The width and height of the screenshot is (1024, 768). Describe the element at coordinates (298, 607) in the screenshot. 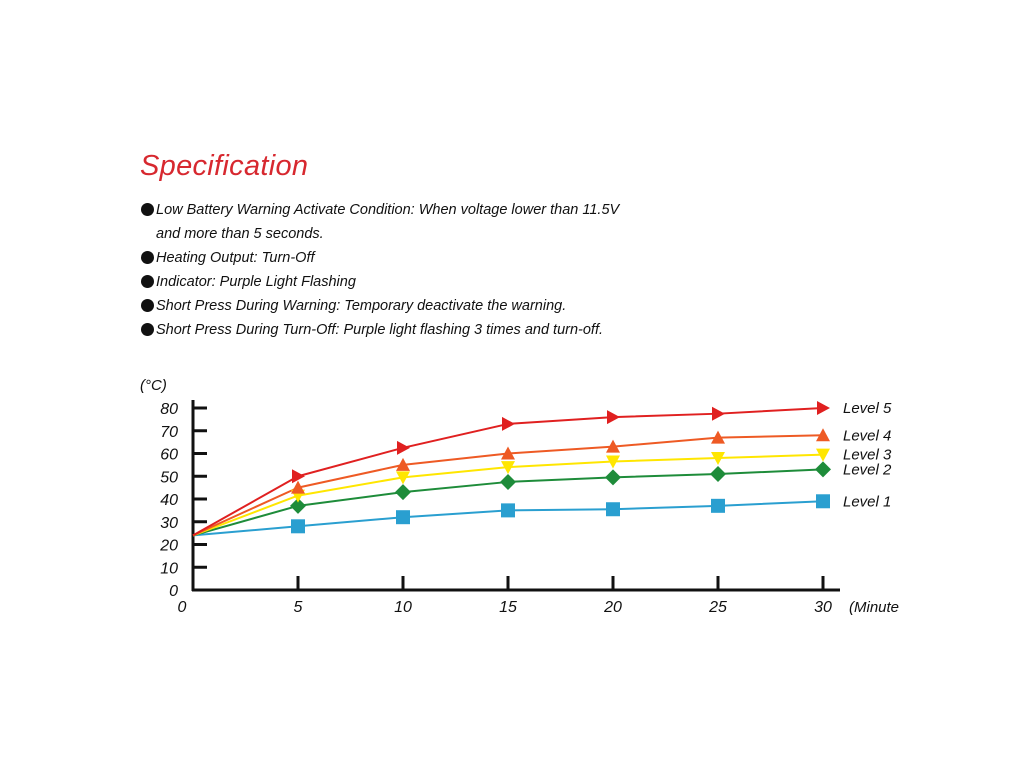

I see `x-tick-label: 5` at that location.